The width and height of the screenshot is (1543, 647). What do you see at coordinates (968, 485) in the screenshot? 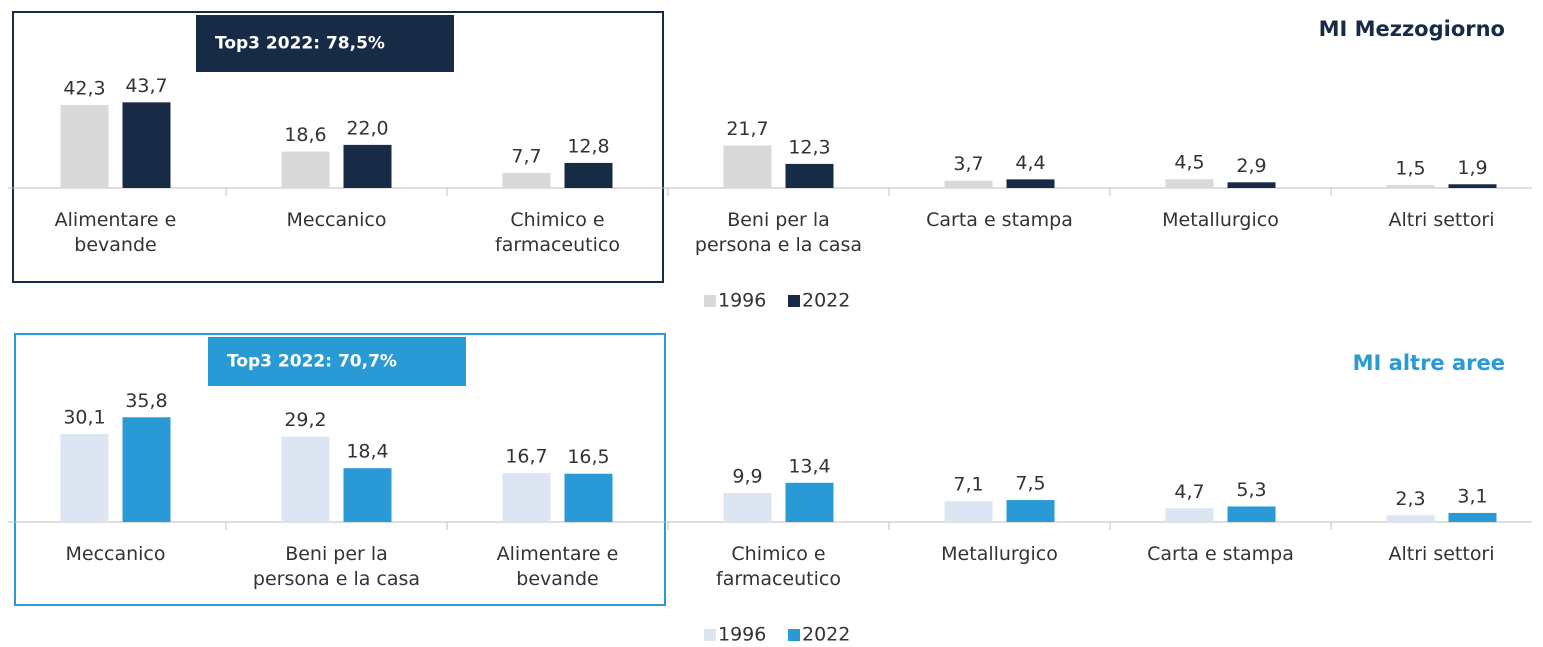
I see `value-label: 7,1` at bounding box center [968, 485].